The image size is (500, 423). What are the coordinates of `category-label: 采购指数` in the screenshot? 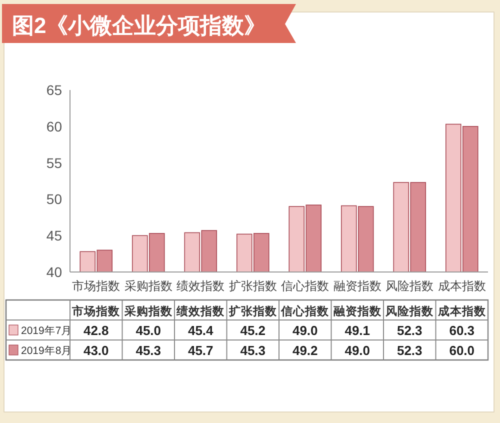 It's located at (148, 312).